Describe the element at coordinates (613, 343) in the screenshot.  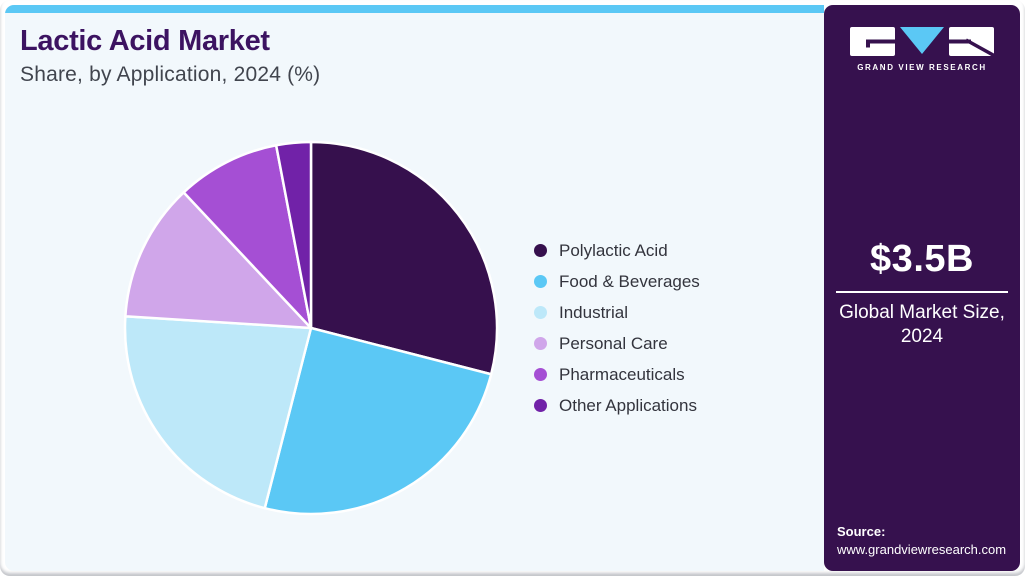
I see `legend-label: Personal Care` at that location.